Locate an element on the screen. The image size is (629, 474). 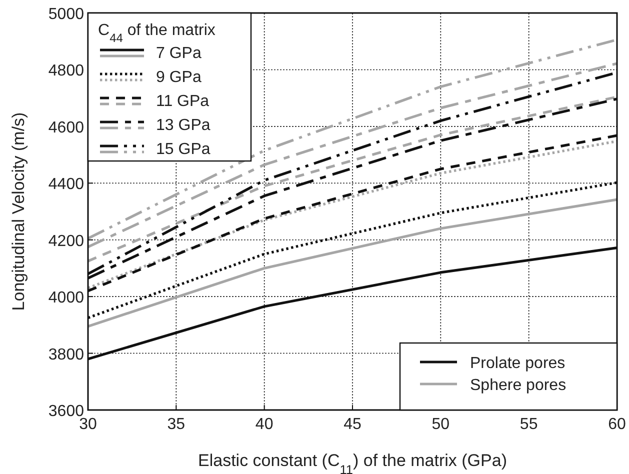
annotation: Sphere pores is located at coordinates (518, 385).